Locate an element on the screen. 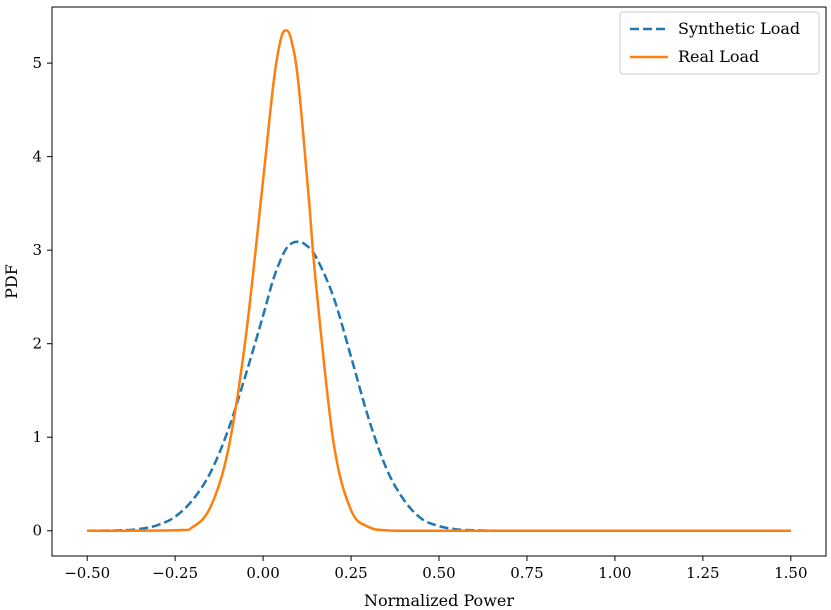 This screenshot has height=610, width=831. x-tick-label: 1.25 is located at coordinates (702, 573).